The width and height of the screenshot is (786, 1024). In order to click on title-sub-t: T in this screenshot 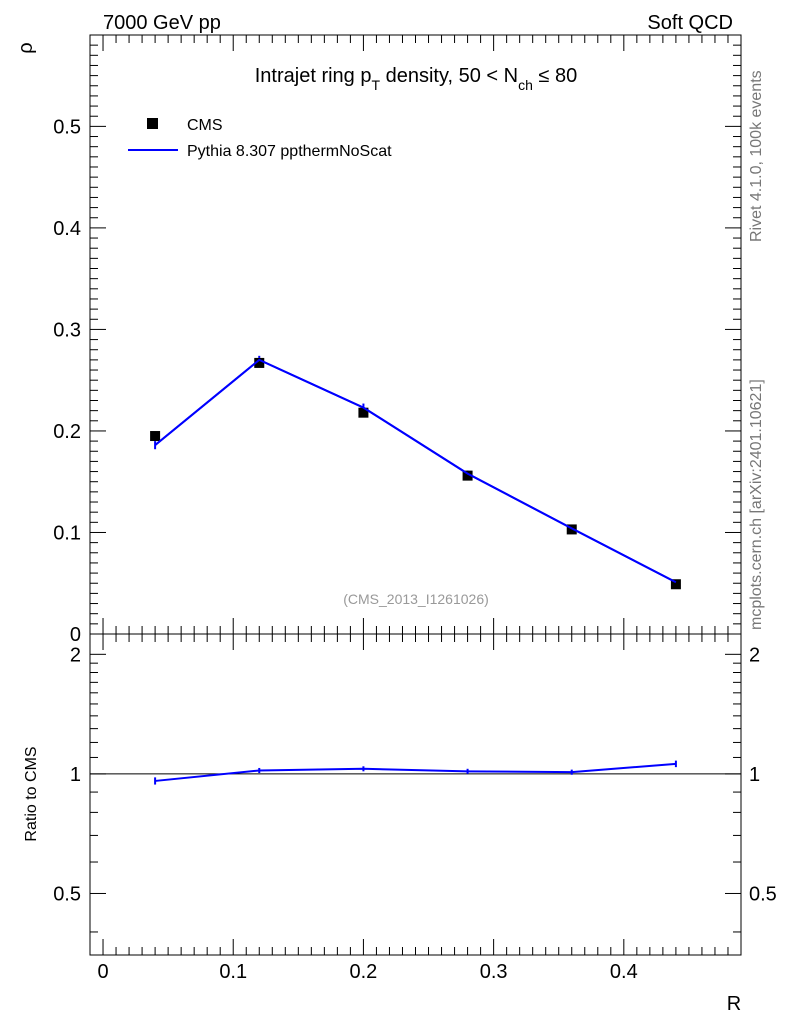, I will do `click(375, 85)`.